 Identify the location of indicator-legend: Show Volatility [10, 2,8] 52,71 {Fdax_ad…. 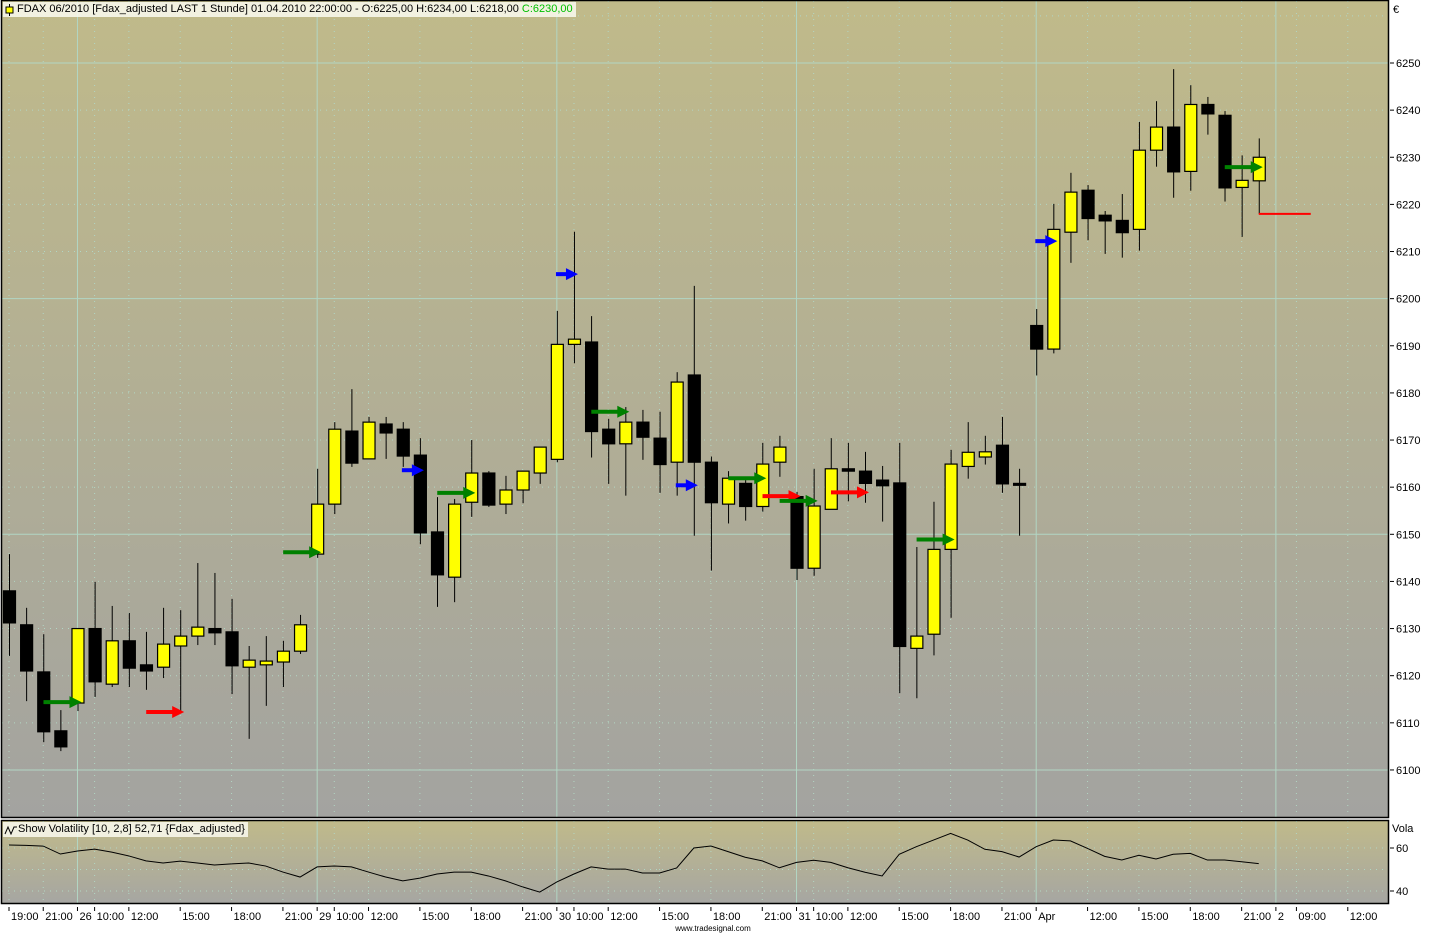
(125, 829).